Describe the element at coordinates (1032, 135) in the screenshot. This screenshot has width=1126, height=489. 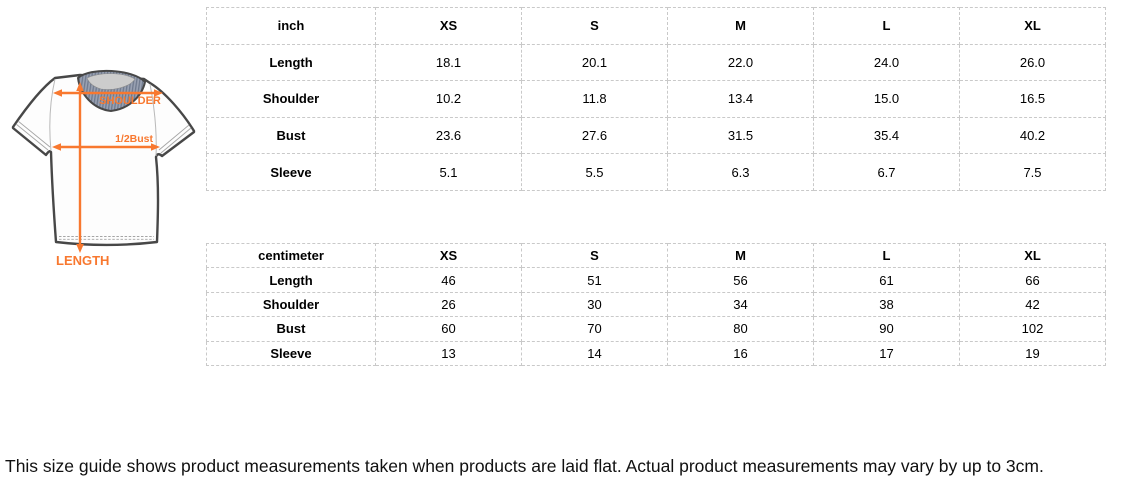
I see `measurement-value-cell: 40.2` at that location.